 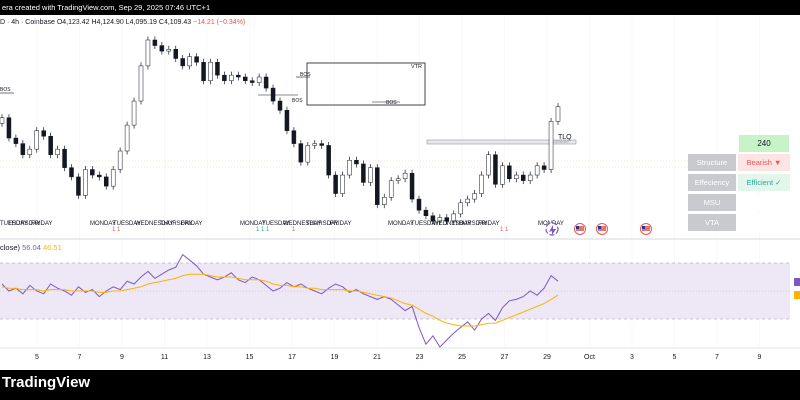 I want to click on tradingview-logo: TradingView, so click(x=46, y=382).